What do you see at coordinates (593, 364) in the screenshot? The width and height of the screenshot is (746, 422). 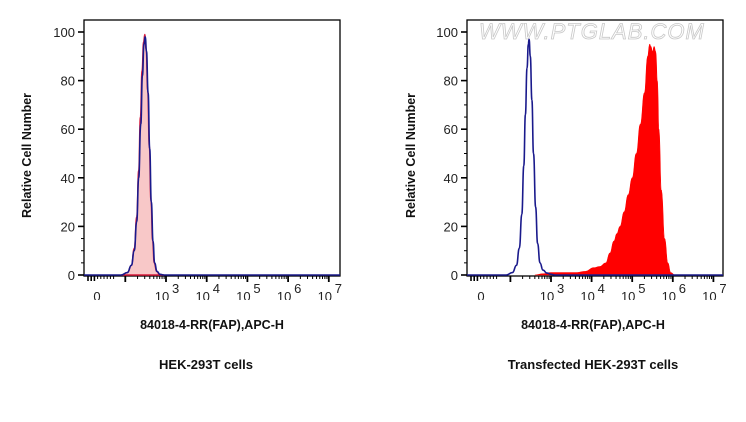 I see `panel-caption: Transfected HEK-293T cells` at bounding box center [593, 364].